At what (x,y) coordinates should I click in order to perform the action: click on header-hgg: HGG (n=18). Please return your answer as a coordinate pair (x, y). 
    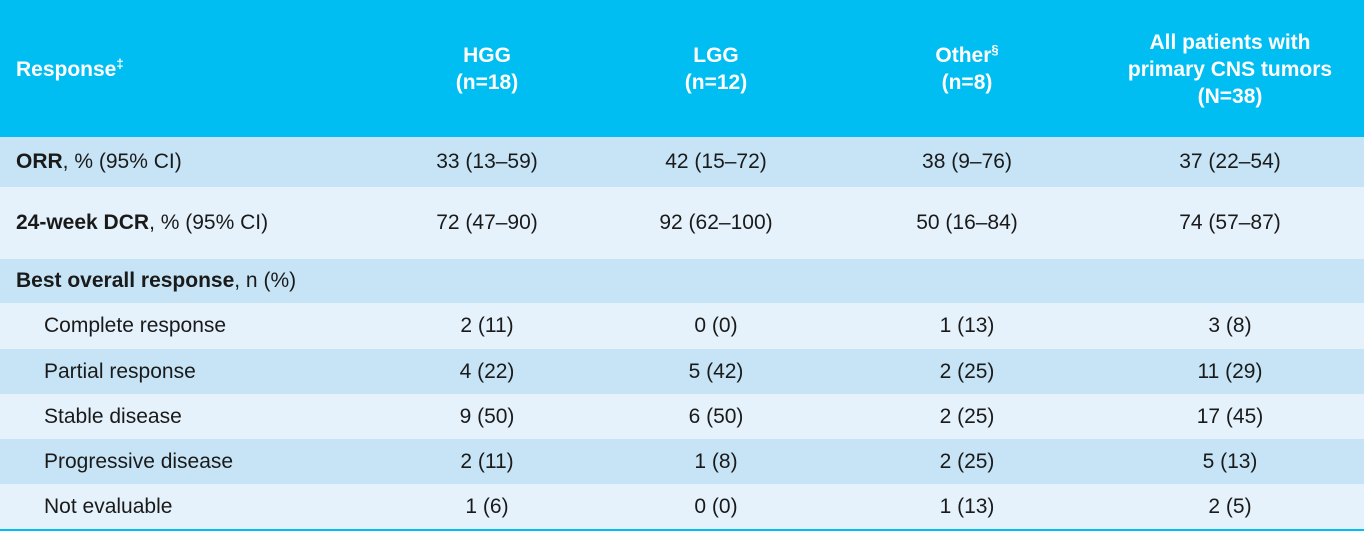
    Looking at the image, I should click on (487, 69).